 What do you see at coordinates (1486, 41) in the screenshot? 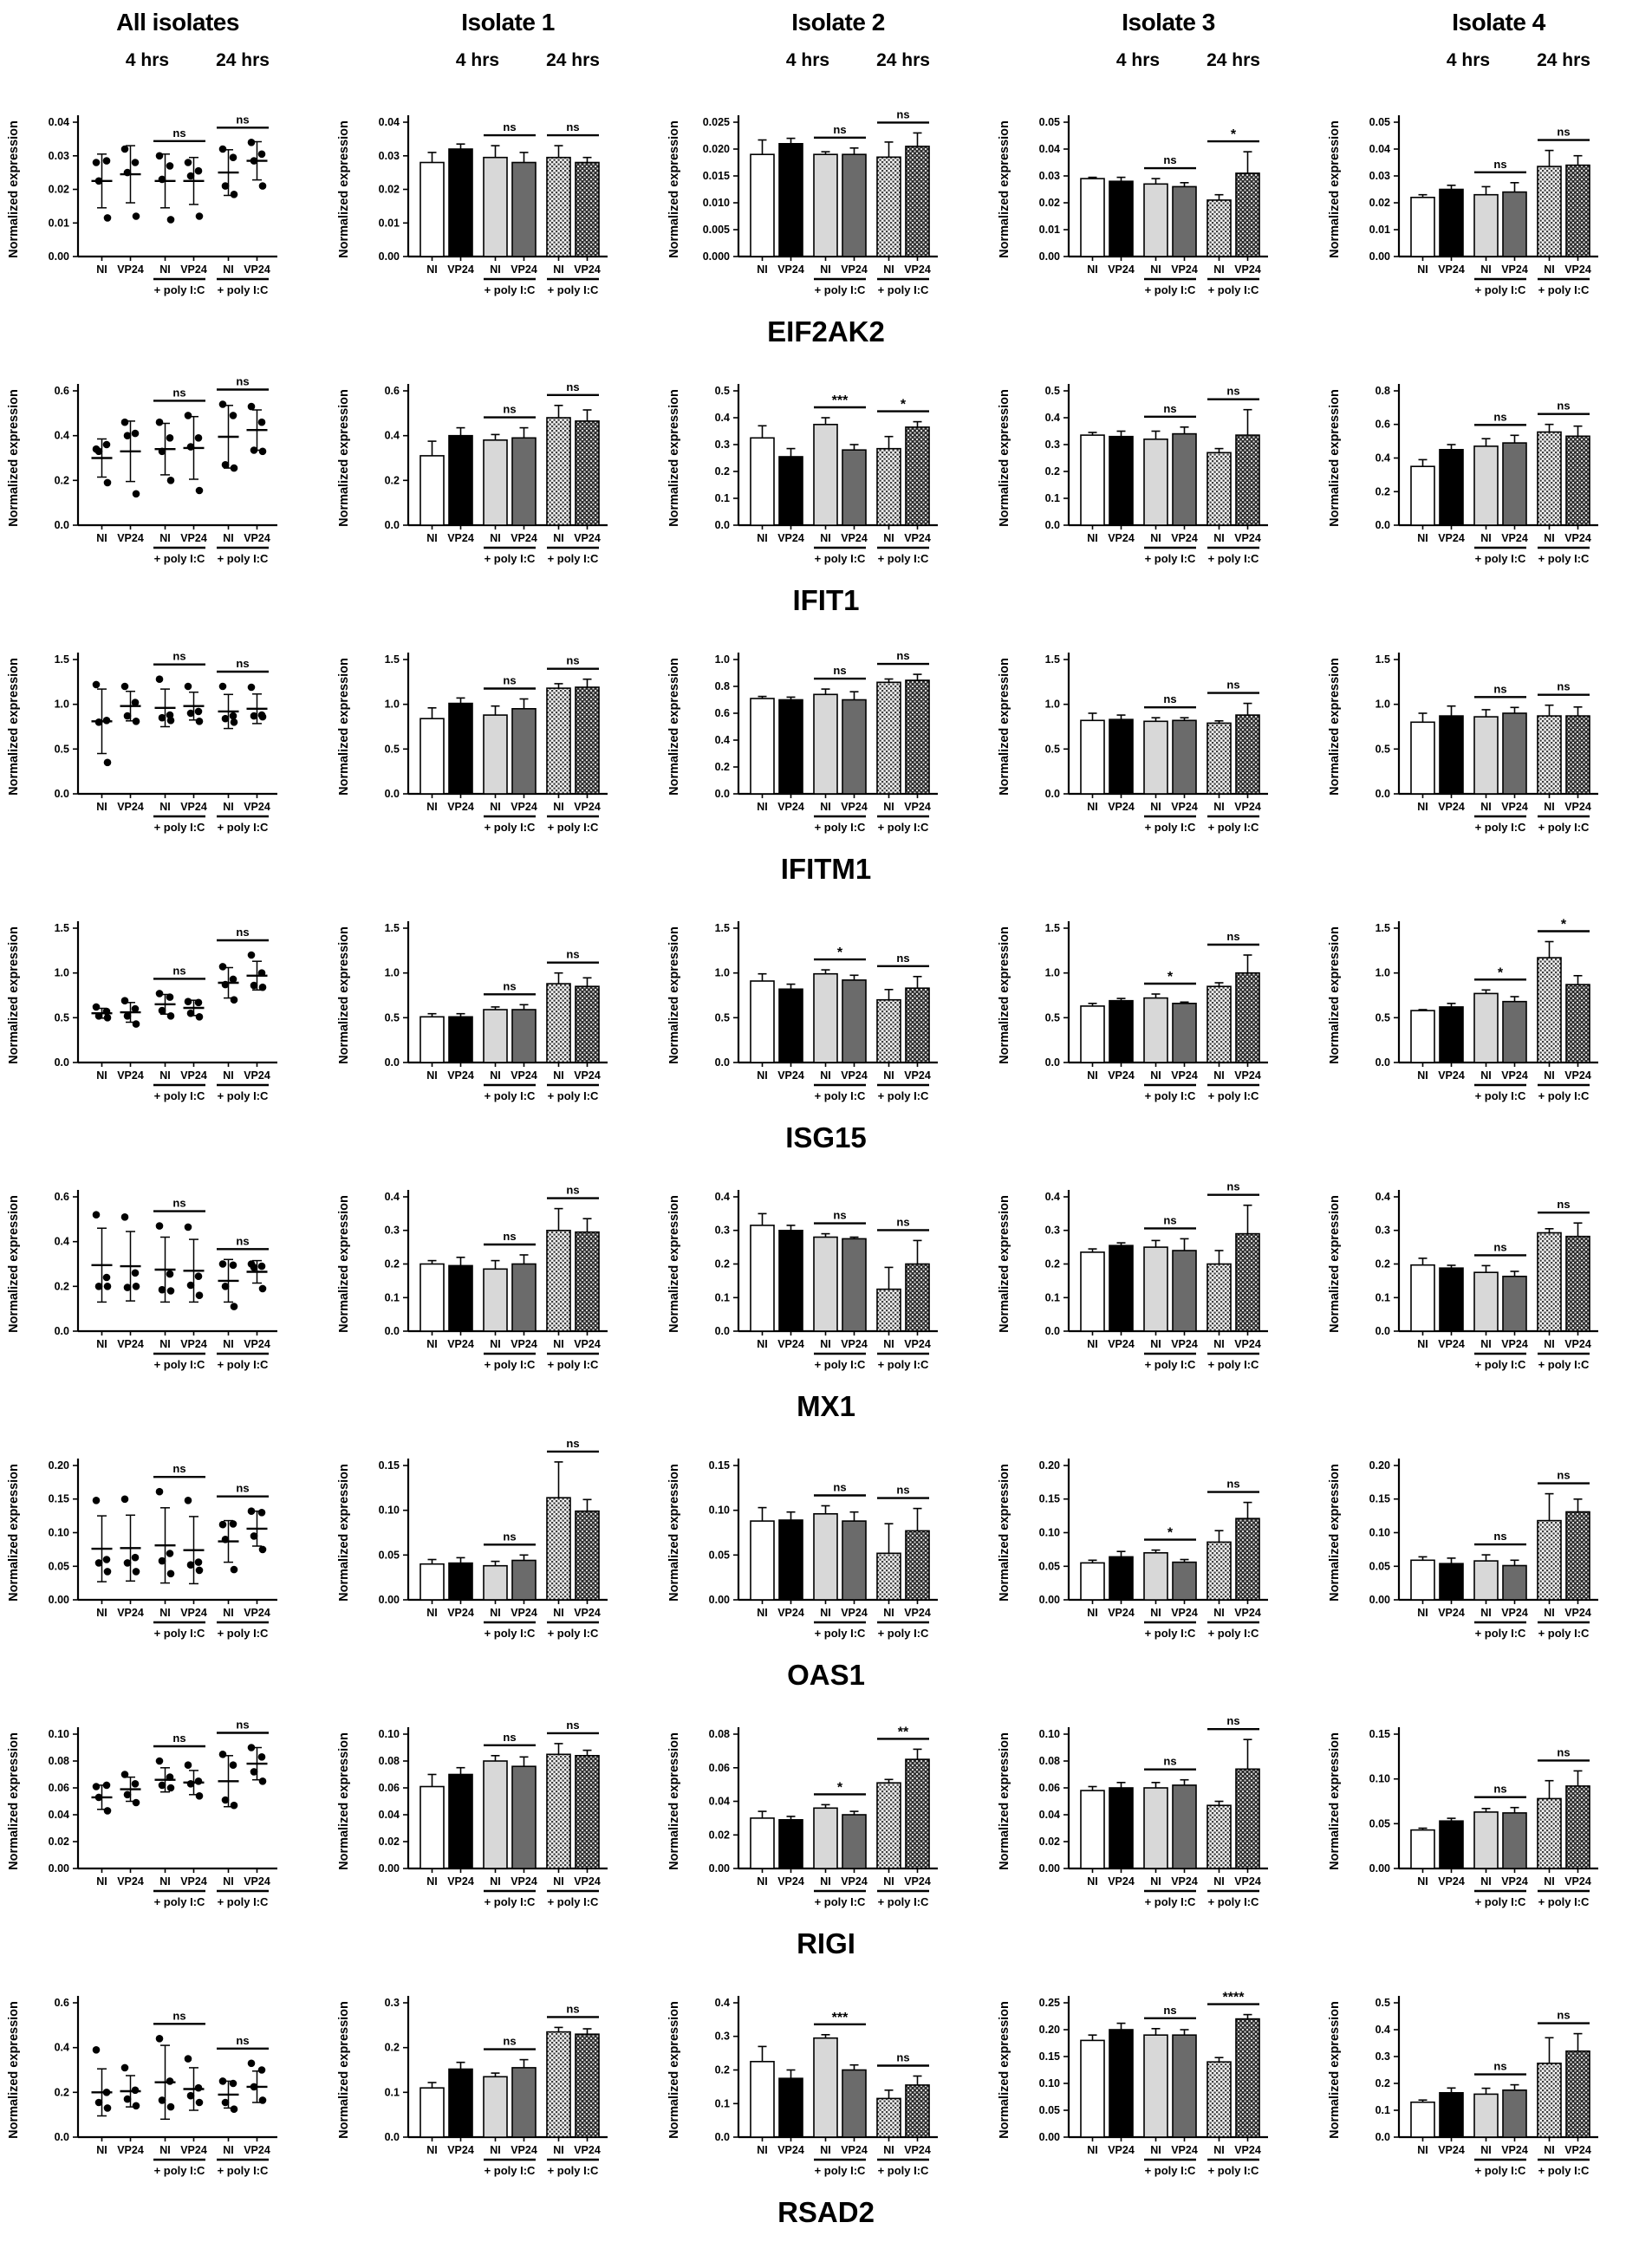
I see `column-header-isolate-4: Isolate 4 4 hrs 24 hrs` at bounding box center [1486, 41].